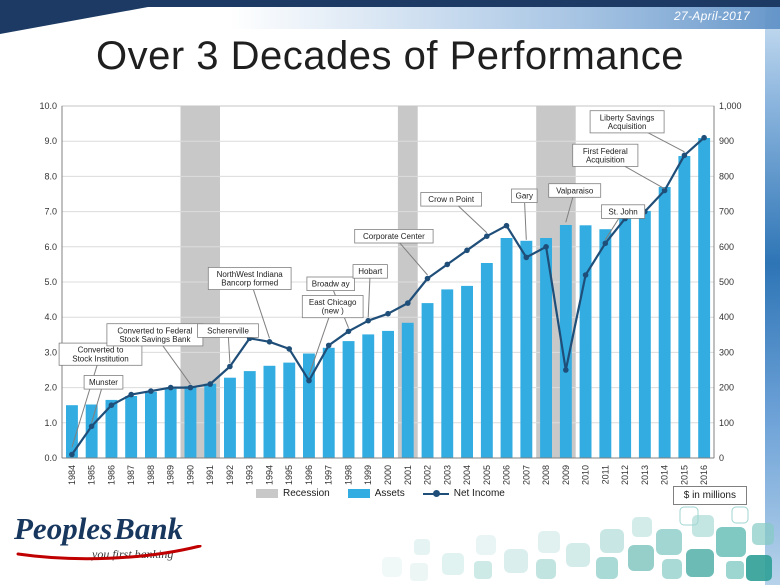 The image size is (780, 585). Describe the element at coordinates (394, 236) in the screenshot. I see `annotation-text: Corporate Center` at that location.